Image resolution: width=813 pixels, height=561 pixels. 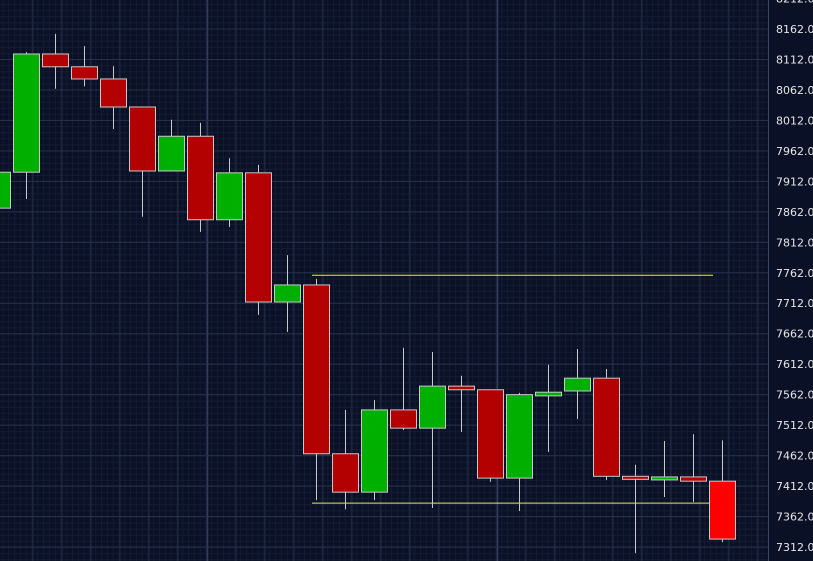 What do you see at coordinates (794, 212) in the screenshot?
I see `y-tick-label: 7862.0` at bounding box center [794, 212].